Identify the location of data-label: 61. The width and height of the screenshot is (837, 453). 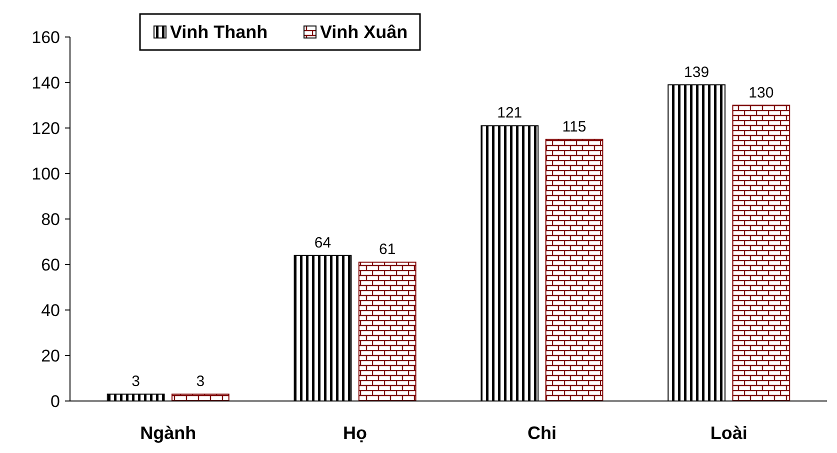
(387, 249).